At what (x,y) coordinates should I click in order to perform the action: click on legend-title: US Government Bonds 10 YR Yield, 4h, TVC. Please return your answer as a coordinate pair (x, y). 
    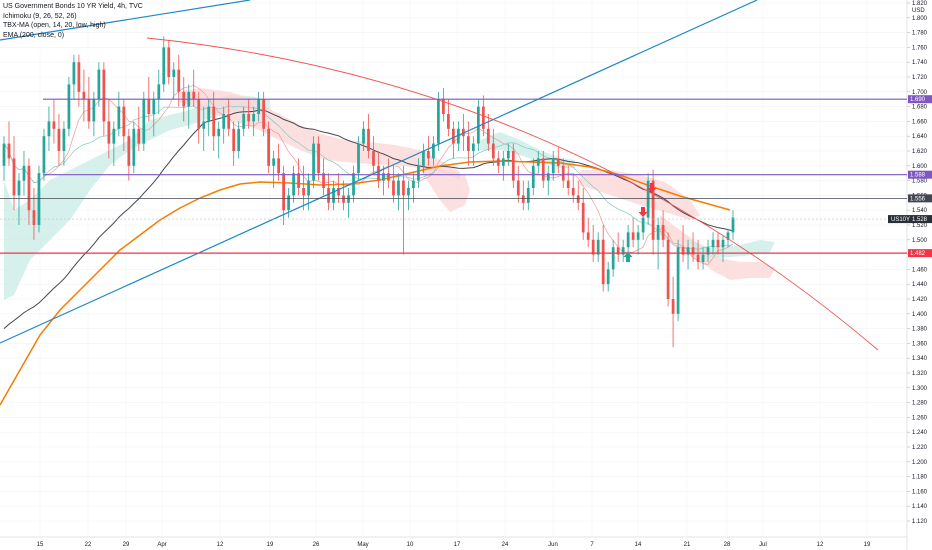
    Looking at the image, I should click on (73, 6).